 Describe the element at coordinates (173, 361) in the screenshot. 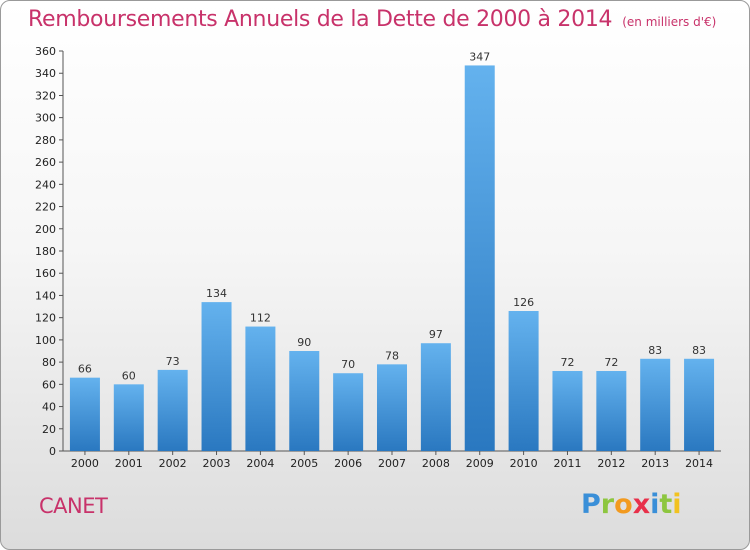

I see `data-label: 73` at that location.